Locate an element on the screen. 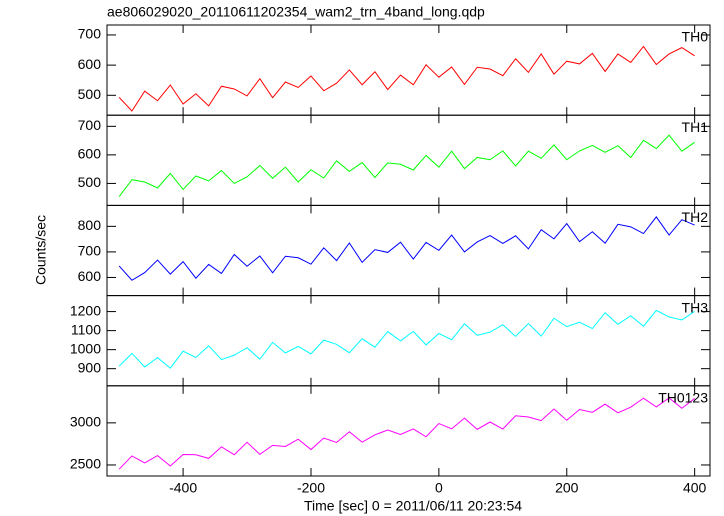 This screenshot has width=724, height=516. series-label: TH2 is located at coordinates (695, 217).